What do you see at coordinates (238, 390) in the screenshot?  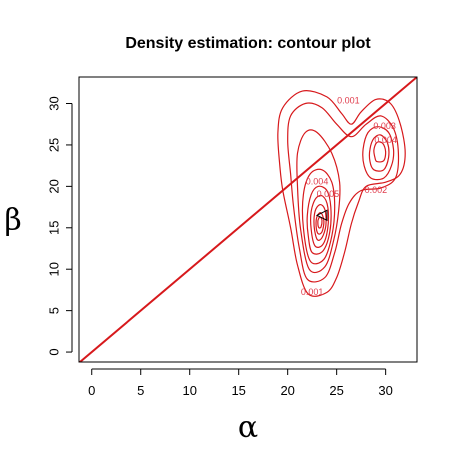 I see `x-tick-label-15: 15` at bounding box center [238, 390].